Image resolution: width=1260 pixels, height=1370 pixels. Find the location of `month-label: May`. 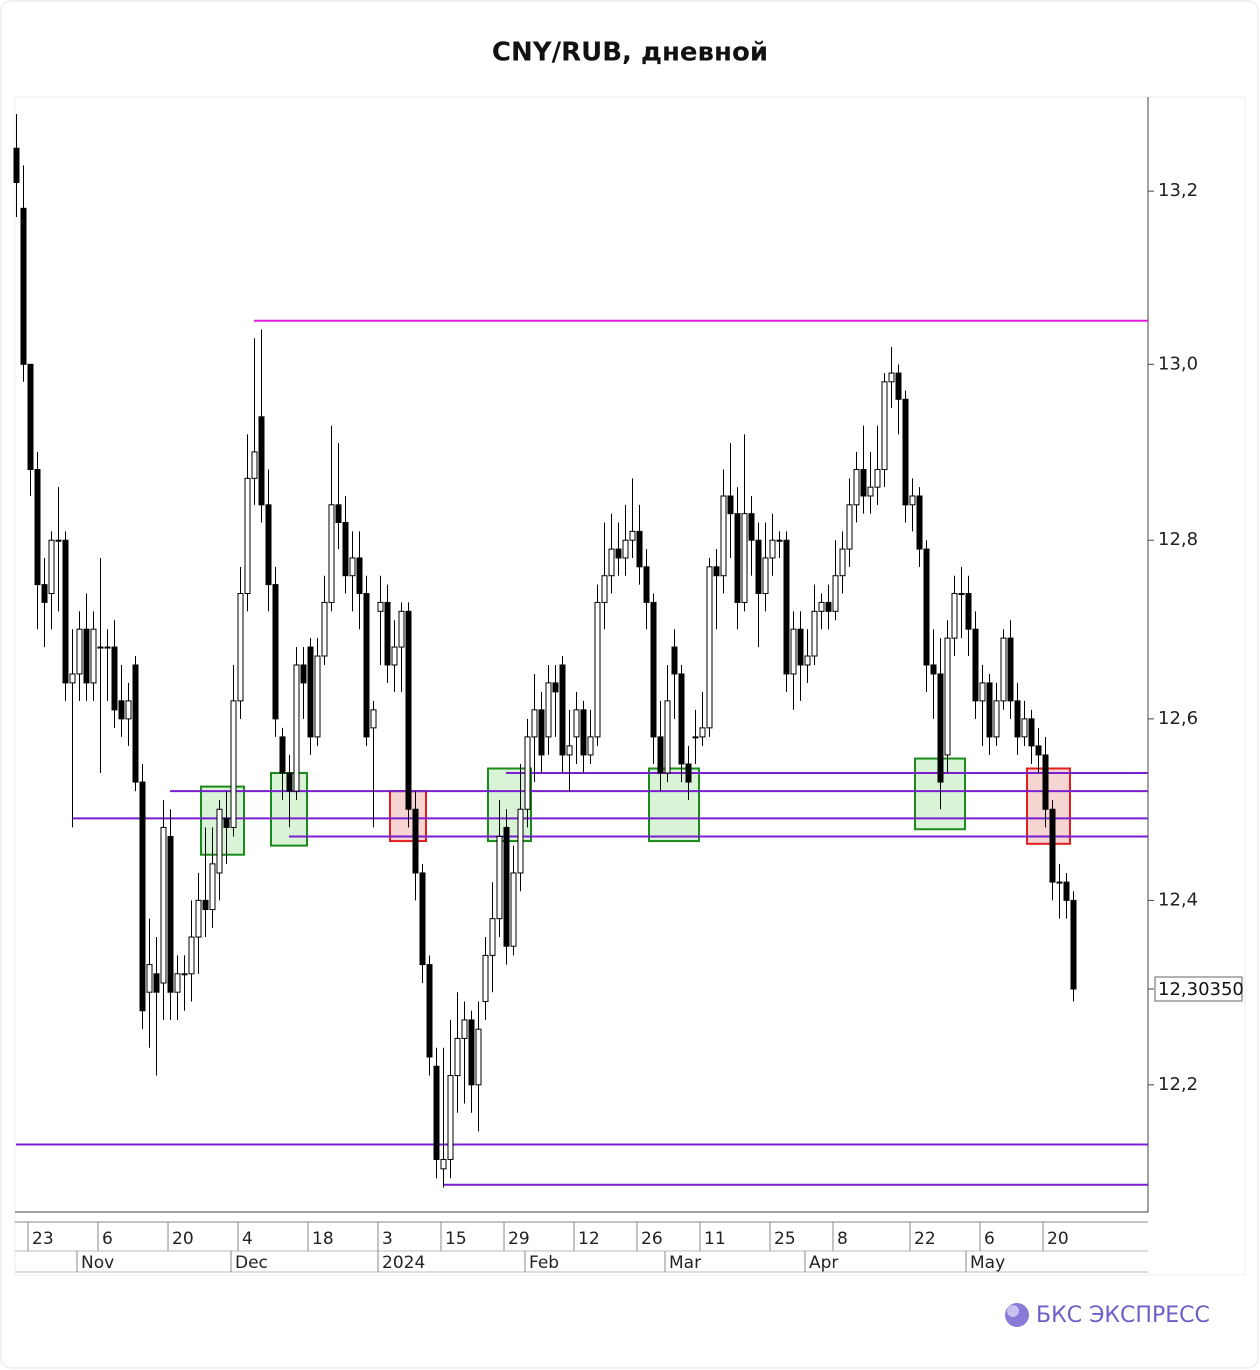

month-label: May is located at coordinates (987, 1263).